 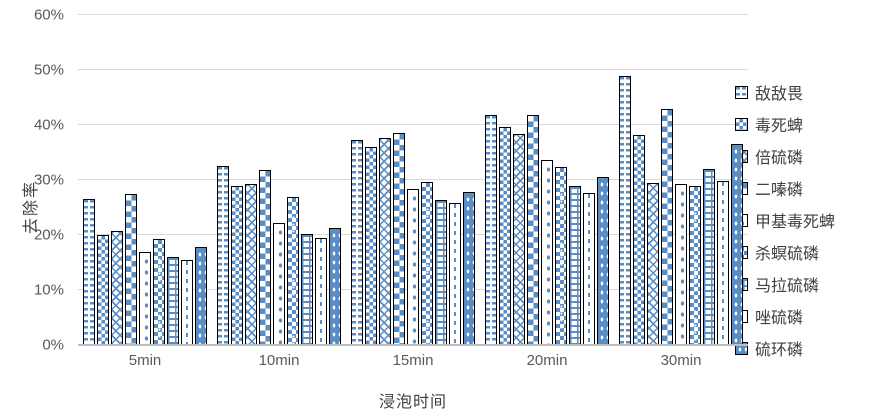 What do you see at coordinates (441, 272) in the screenshot?
I see `bar-马拉硫磷-15min` at bounding box center [441, 272].